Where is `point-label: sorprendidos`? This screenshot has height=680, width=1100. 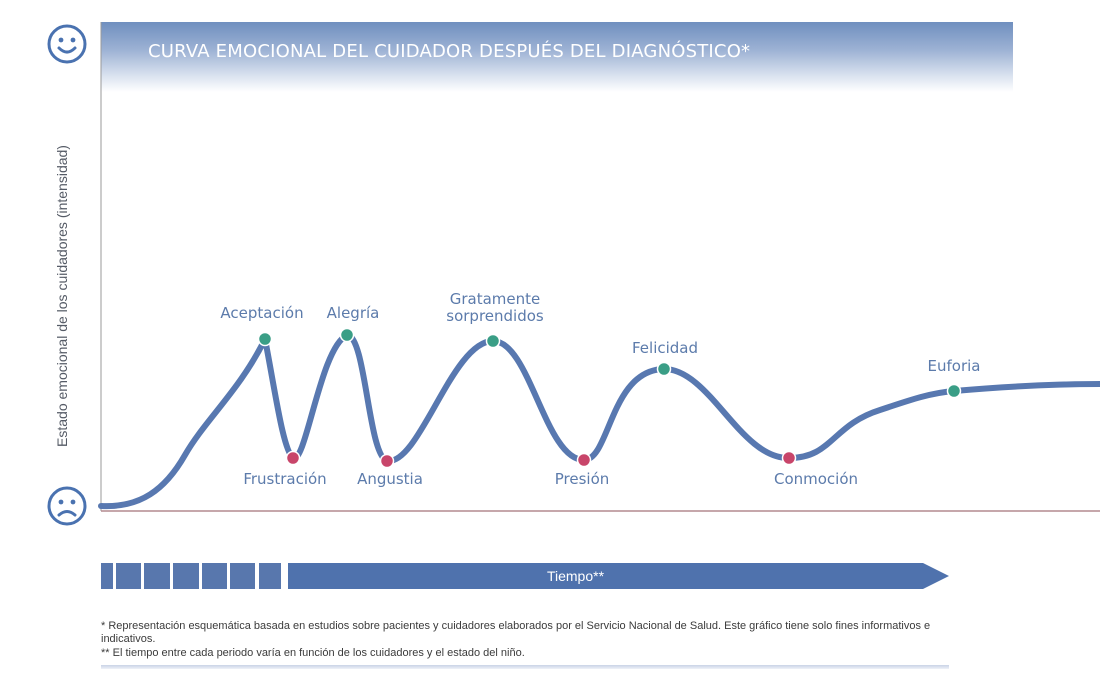 point-label: sorprendidos is located at coordinates (495, 316).